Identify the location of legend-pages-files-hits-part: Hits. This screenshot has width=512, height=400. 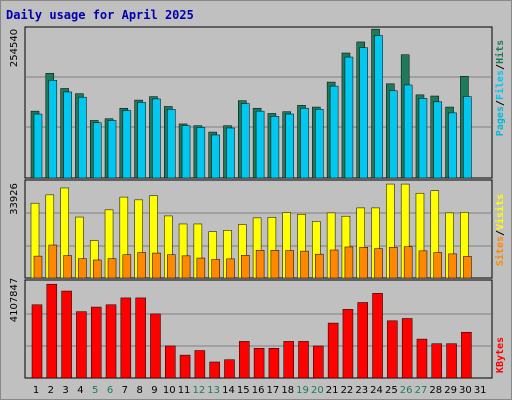
(500, 52).